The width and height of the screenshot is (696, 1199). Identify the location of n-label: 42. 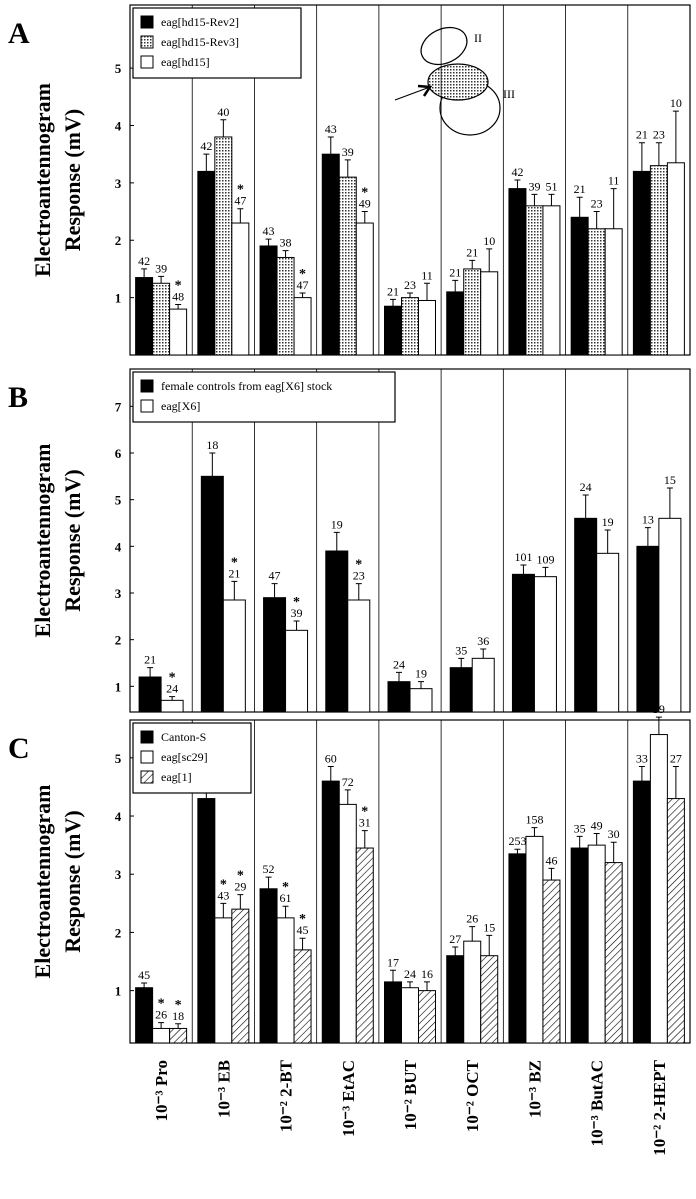
(517, 172).